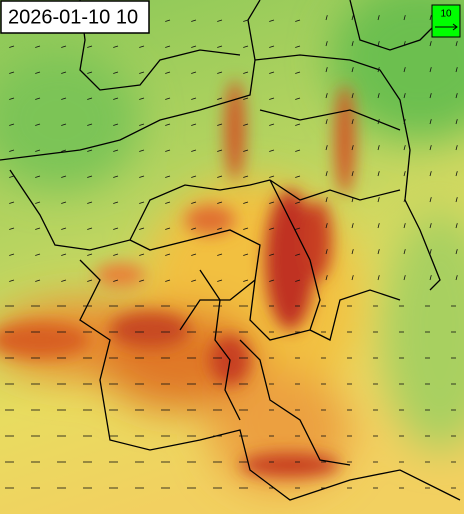  I want to click on timestamp-box, so click(75, 17).